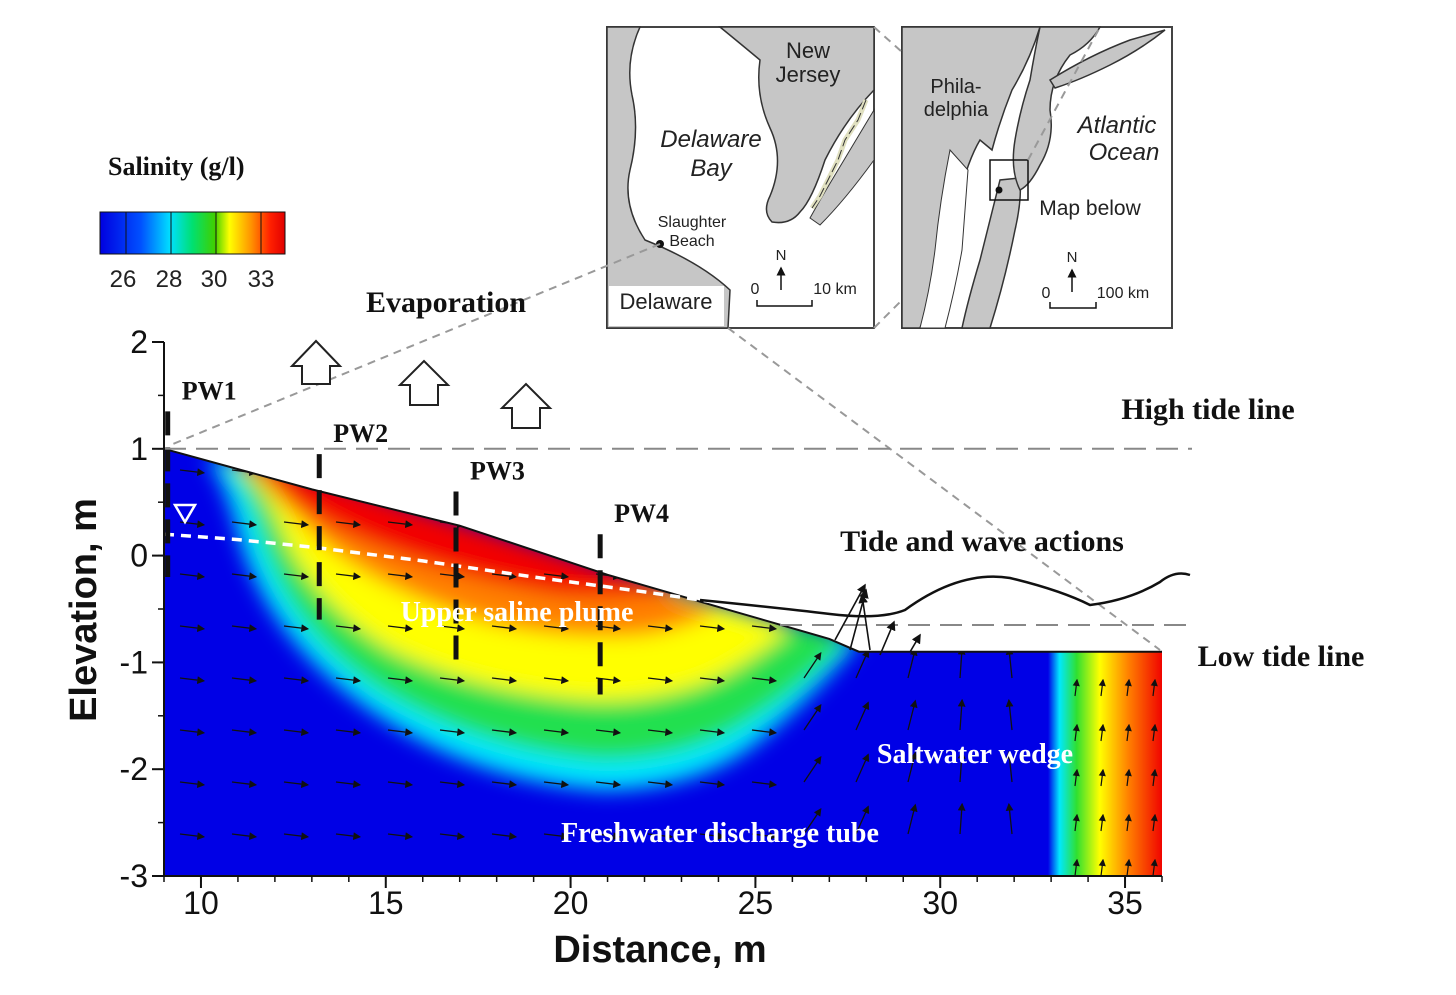 This screenshot has height=995, width=1456. Describe the element at coordinates (659, 950) in the screenshot. I see `x-axis-label: Distance, m` at that location.